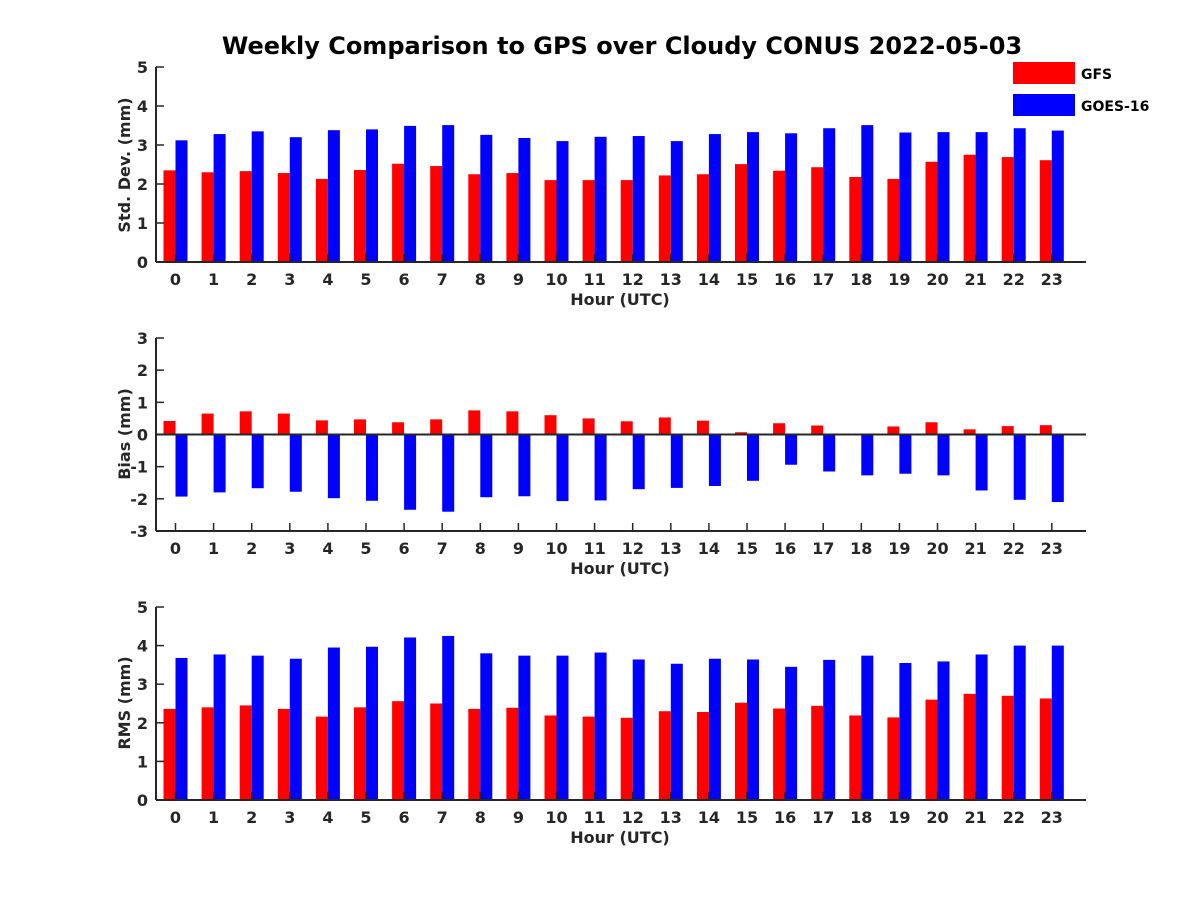 This screenshot has width=1200, height=900. I want to click on std-dev-x-tick-label: 16, so click(785, 279).